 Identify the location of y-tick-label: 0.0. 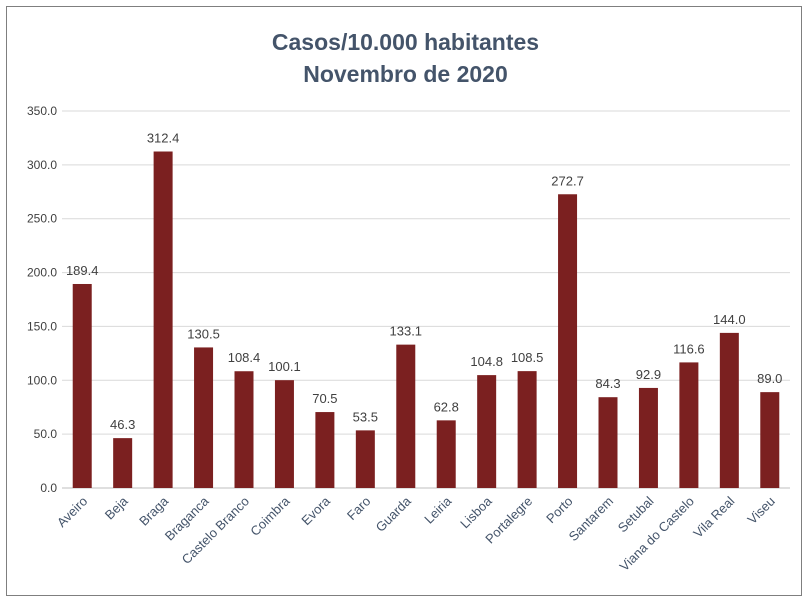
(48, 488).